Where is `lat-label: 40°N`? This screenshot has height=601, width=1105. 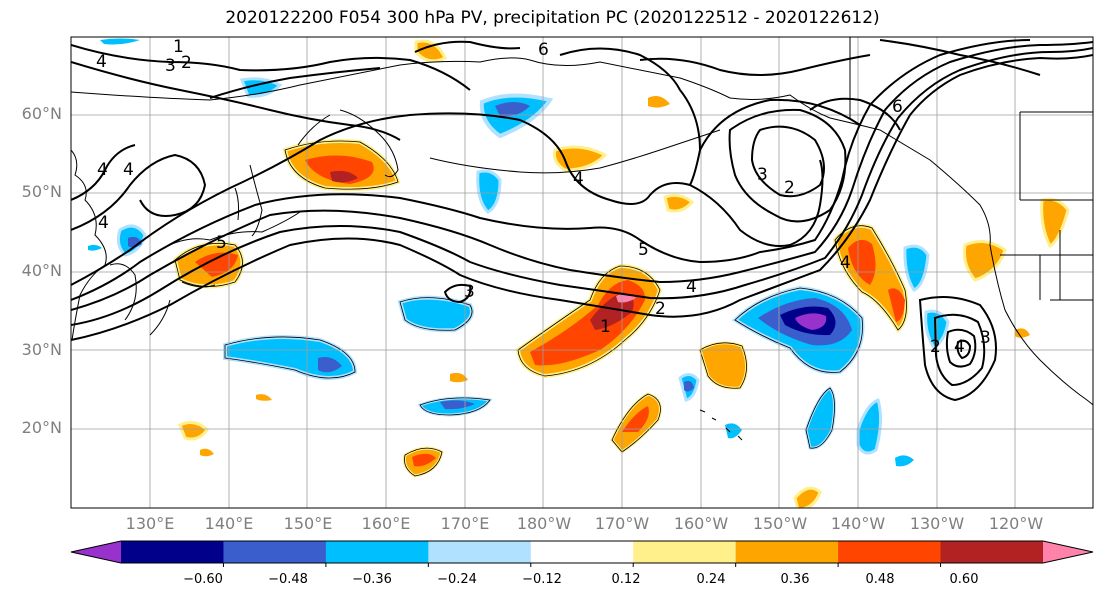
lat-label: 40°N is located at coordinates (41, 270).